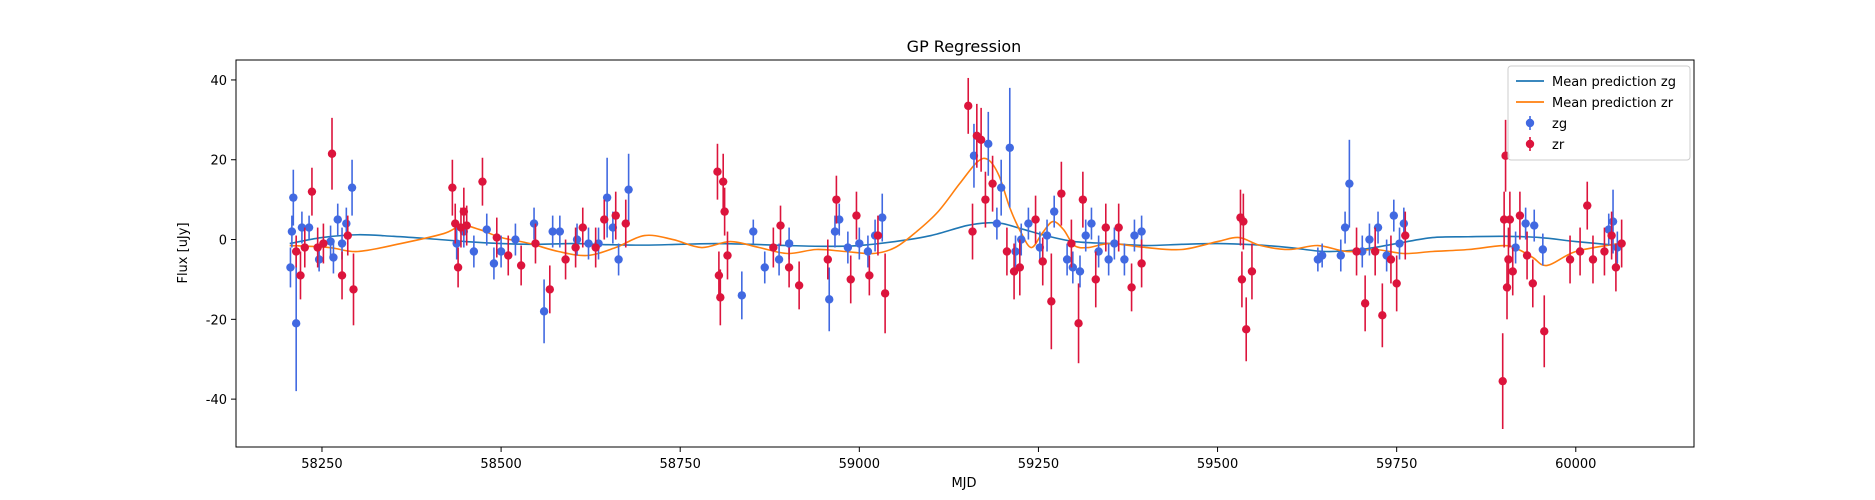  I want to click on x-tick-label-58500: 58500, so click(500, 464).